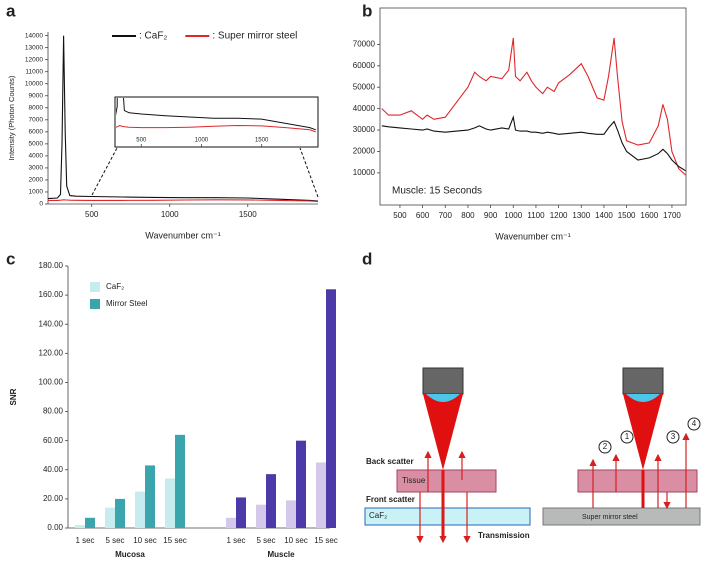 Image resolution: width=709 pixels, height=561 pixels. I want to click on y-tick-label: 20000, so click(364, 151).